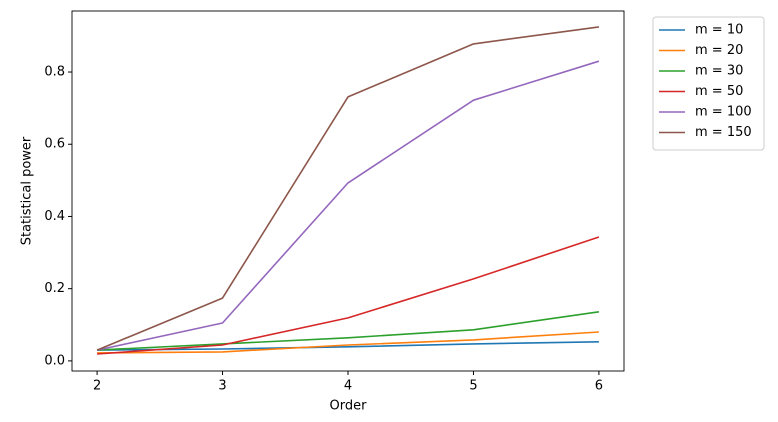  Describe the element at coordinates (97, 386) in the screenshot. I see `x-tick-label: 2` at that location.